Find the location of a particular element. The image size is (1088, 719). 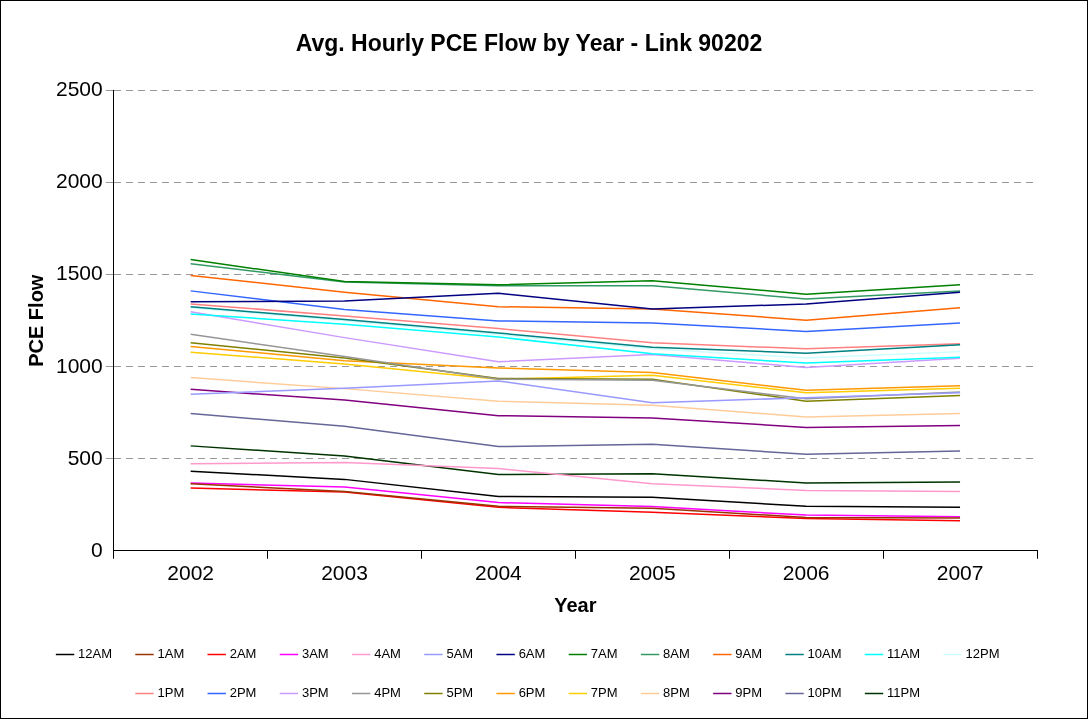

legend-label: 3PM is located at coordinates (315, 693).